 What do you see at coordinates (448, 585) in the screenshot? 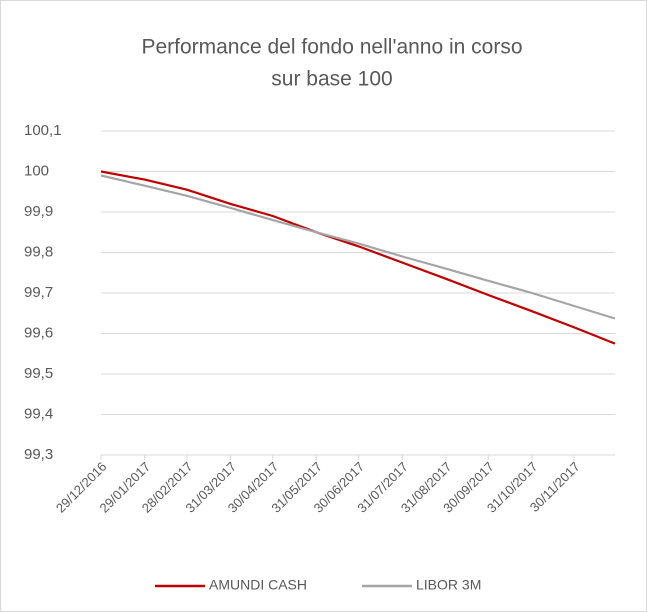
I see `legend-label: LIBOR 3M` at bounding box center [448, 585].